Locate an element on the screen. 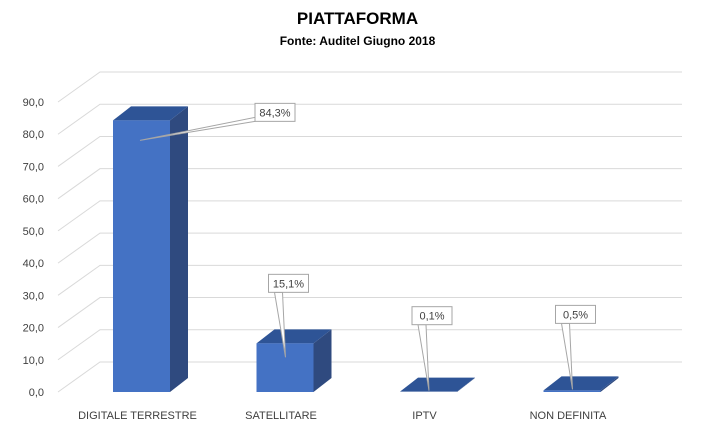 The width and height of the screenshot is (715, 435). y-tick-label: 70,0 is located at coordinates (33, 167).